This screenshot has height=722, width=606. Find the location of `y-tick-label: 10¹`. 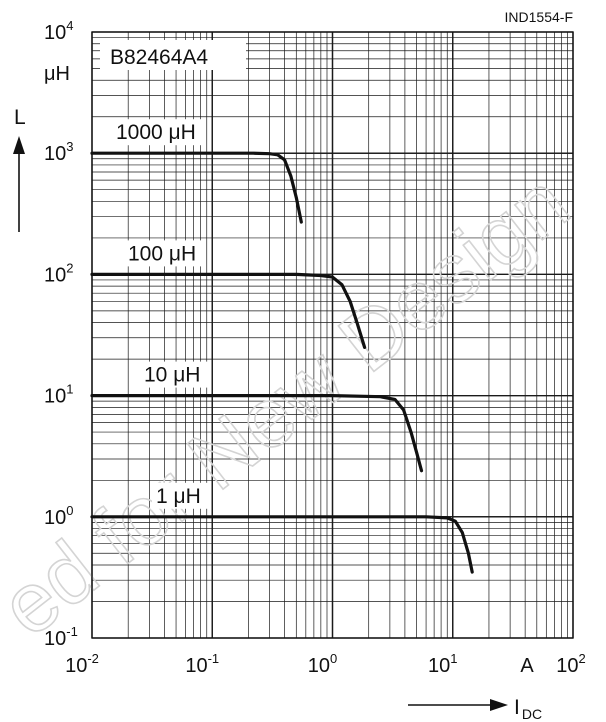

y-tick-label: 10¹ is located at coordinates (58, 395).